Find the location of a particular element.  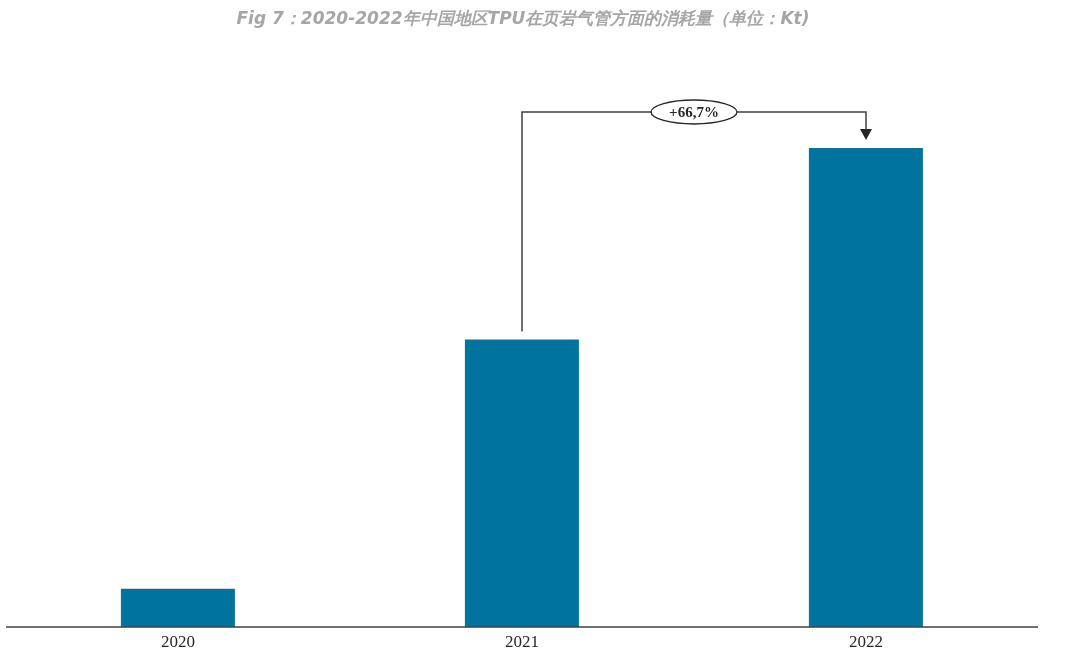

x-tick-label: 2021 is located at coordinates (522, 642).